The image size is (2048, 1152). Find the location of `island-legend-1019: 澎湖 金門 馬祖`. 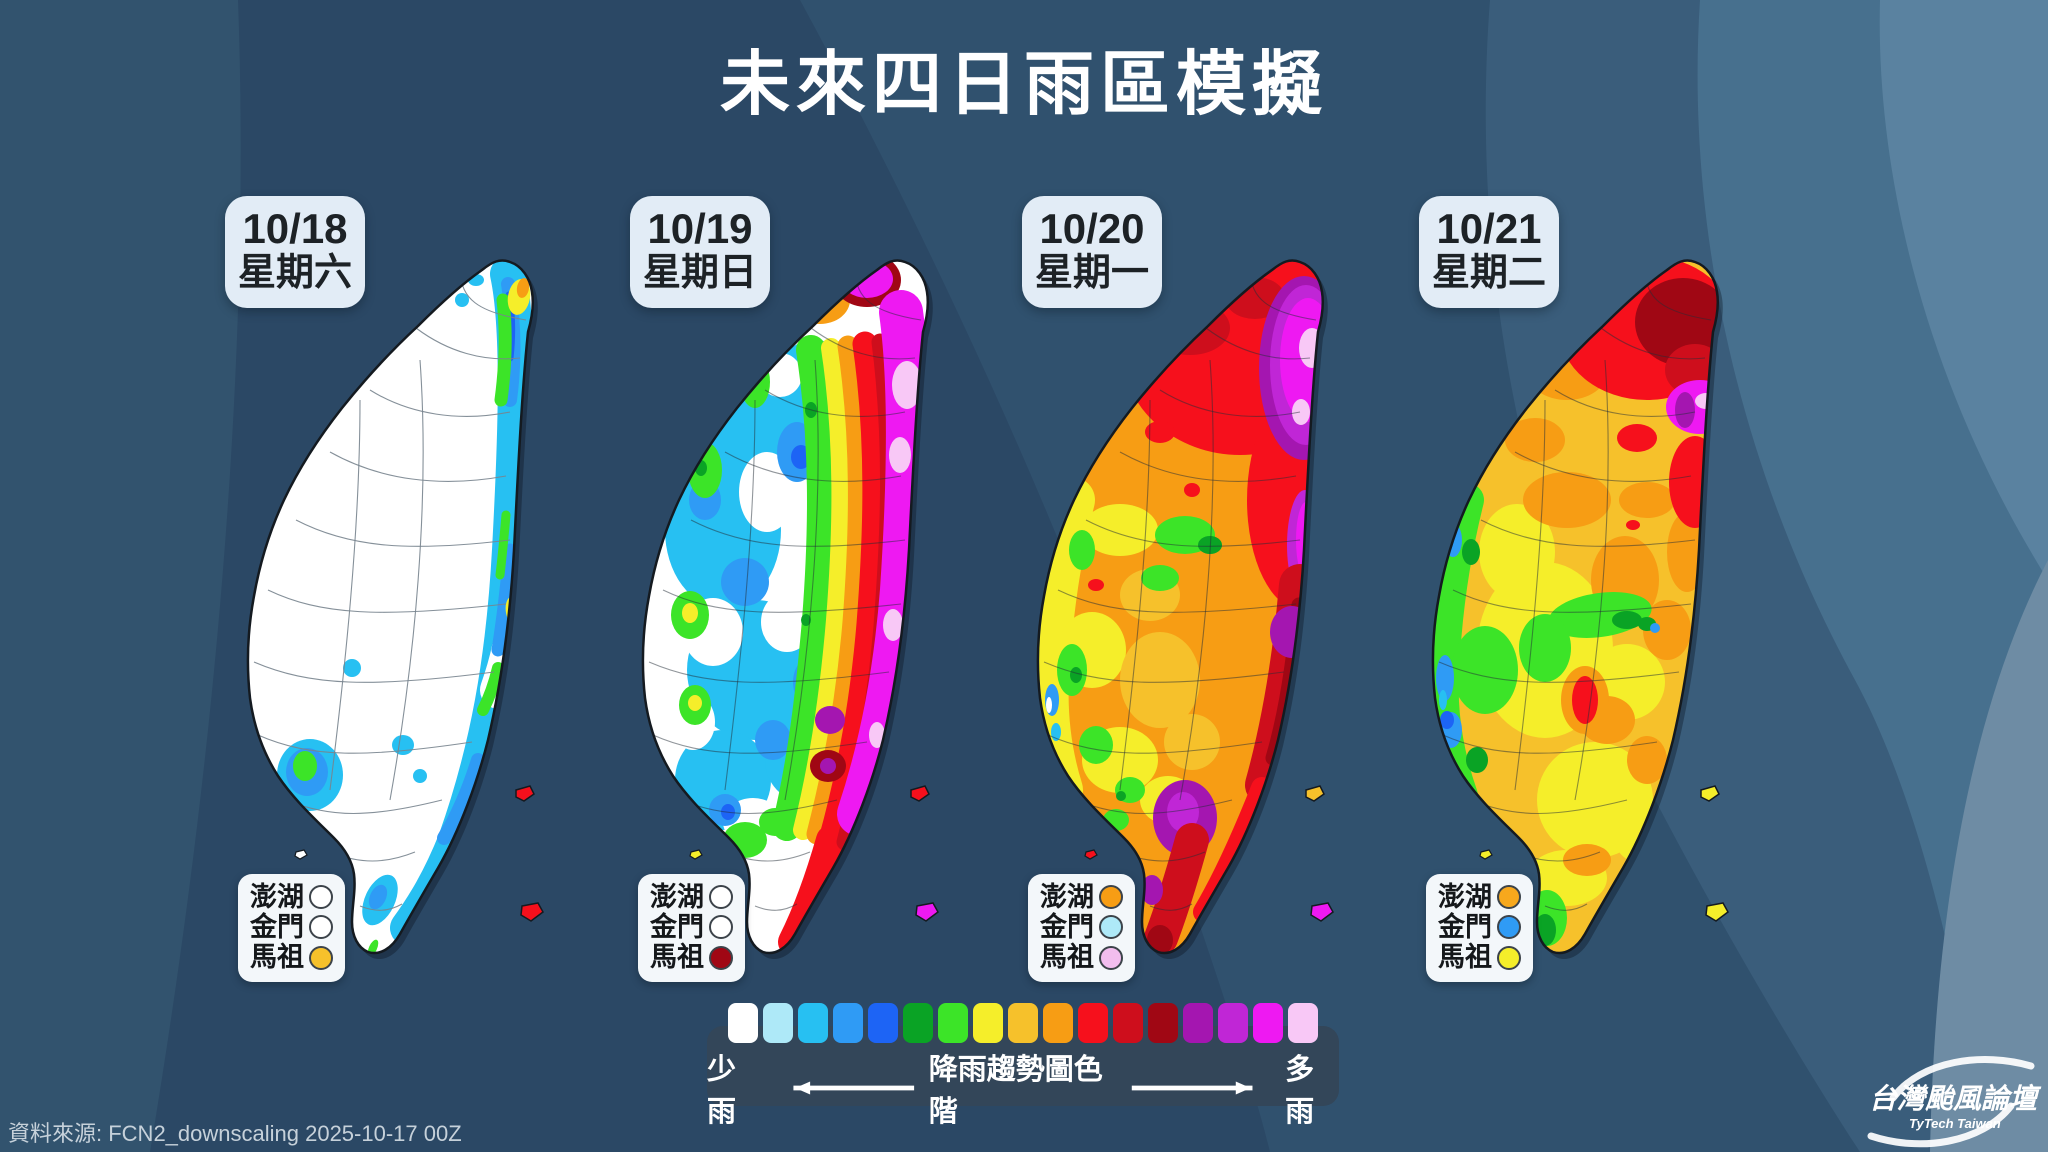

island-legend-1019: 澎湖 金門 馬祖 is located at coordinates (691, 928).